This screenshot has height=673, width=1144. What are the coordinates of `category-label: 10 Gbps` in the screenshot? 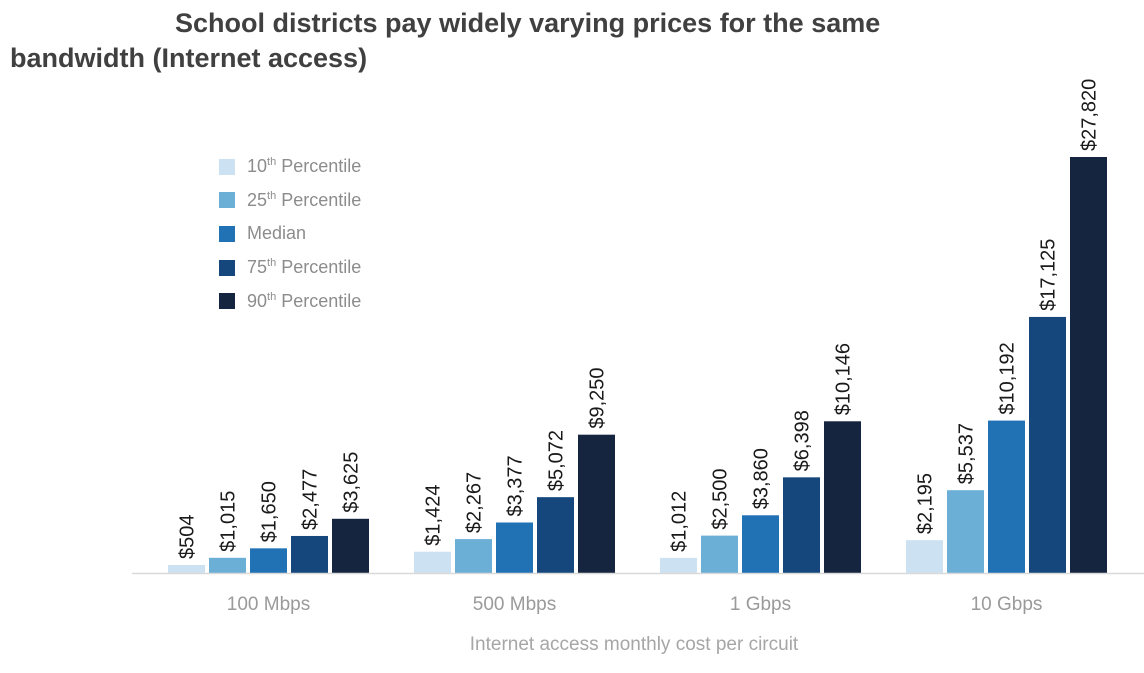 It's located at (1007, 604).